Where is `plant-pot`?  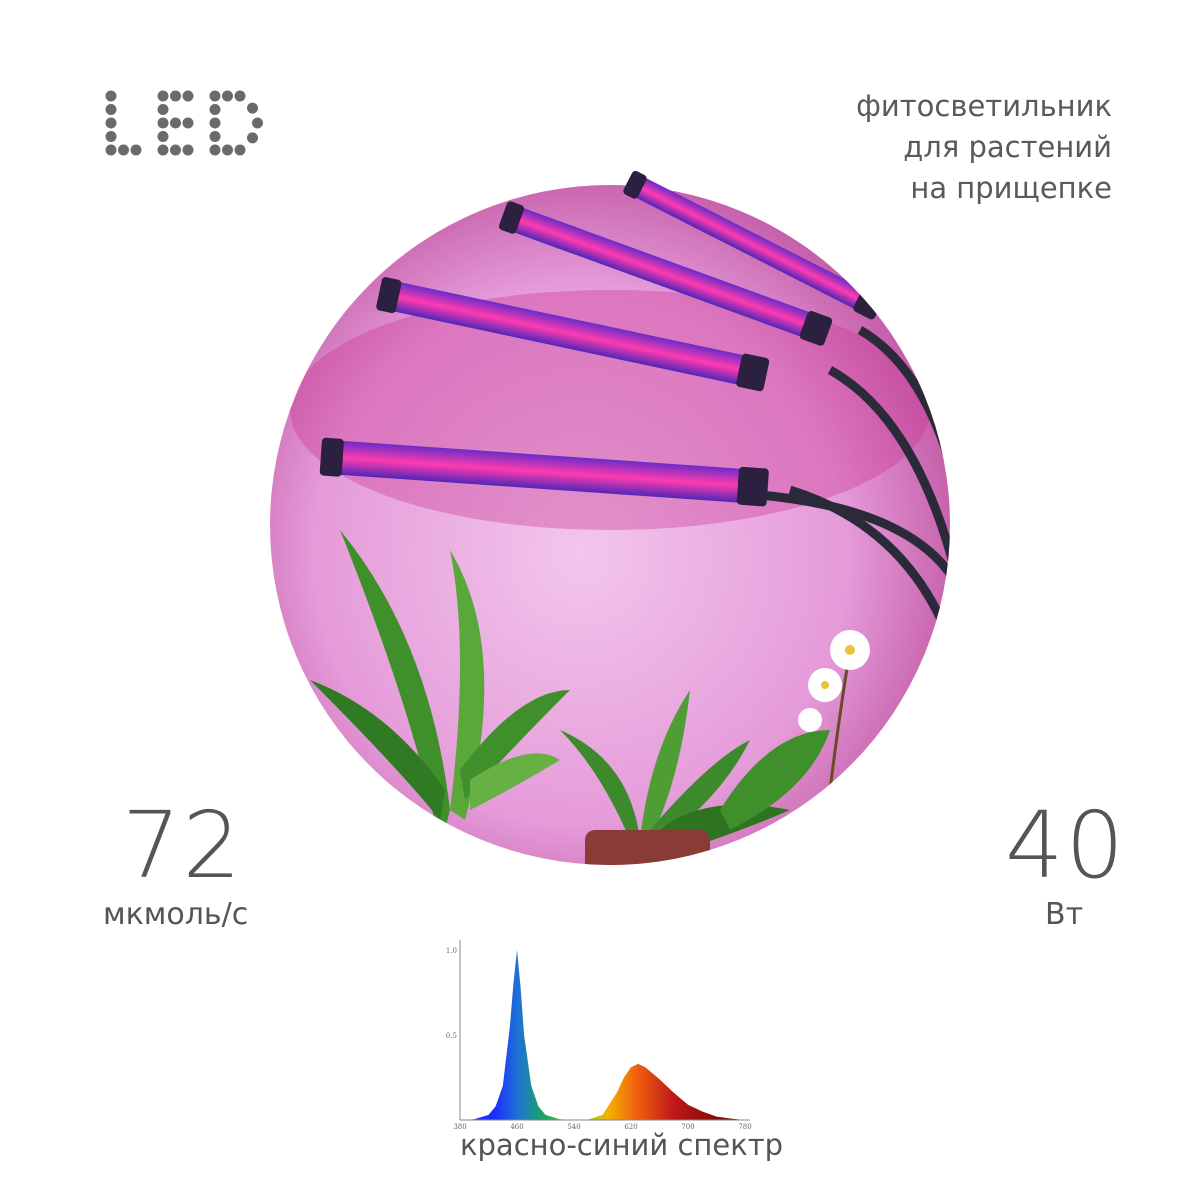
plant-pot is located at coordinates (647, 847).